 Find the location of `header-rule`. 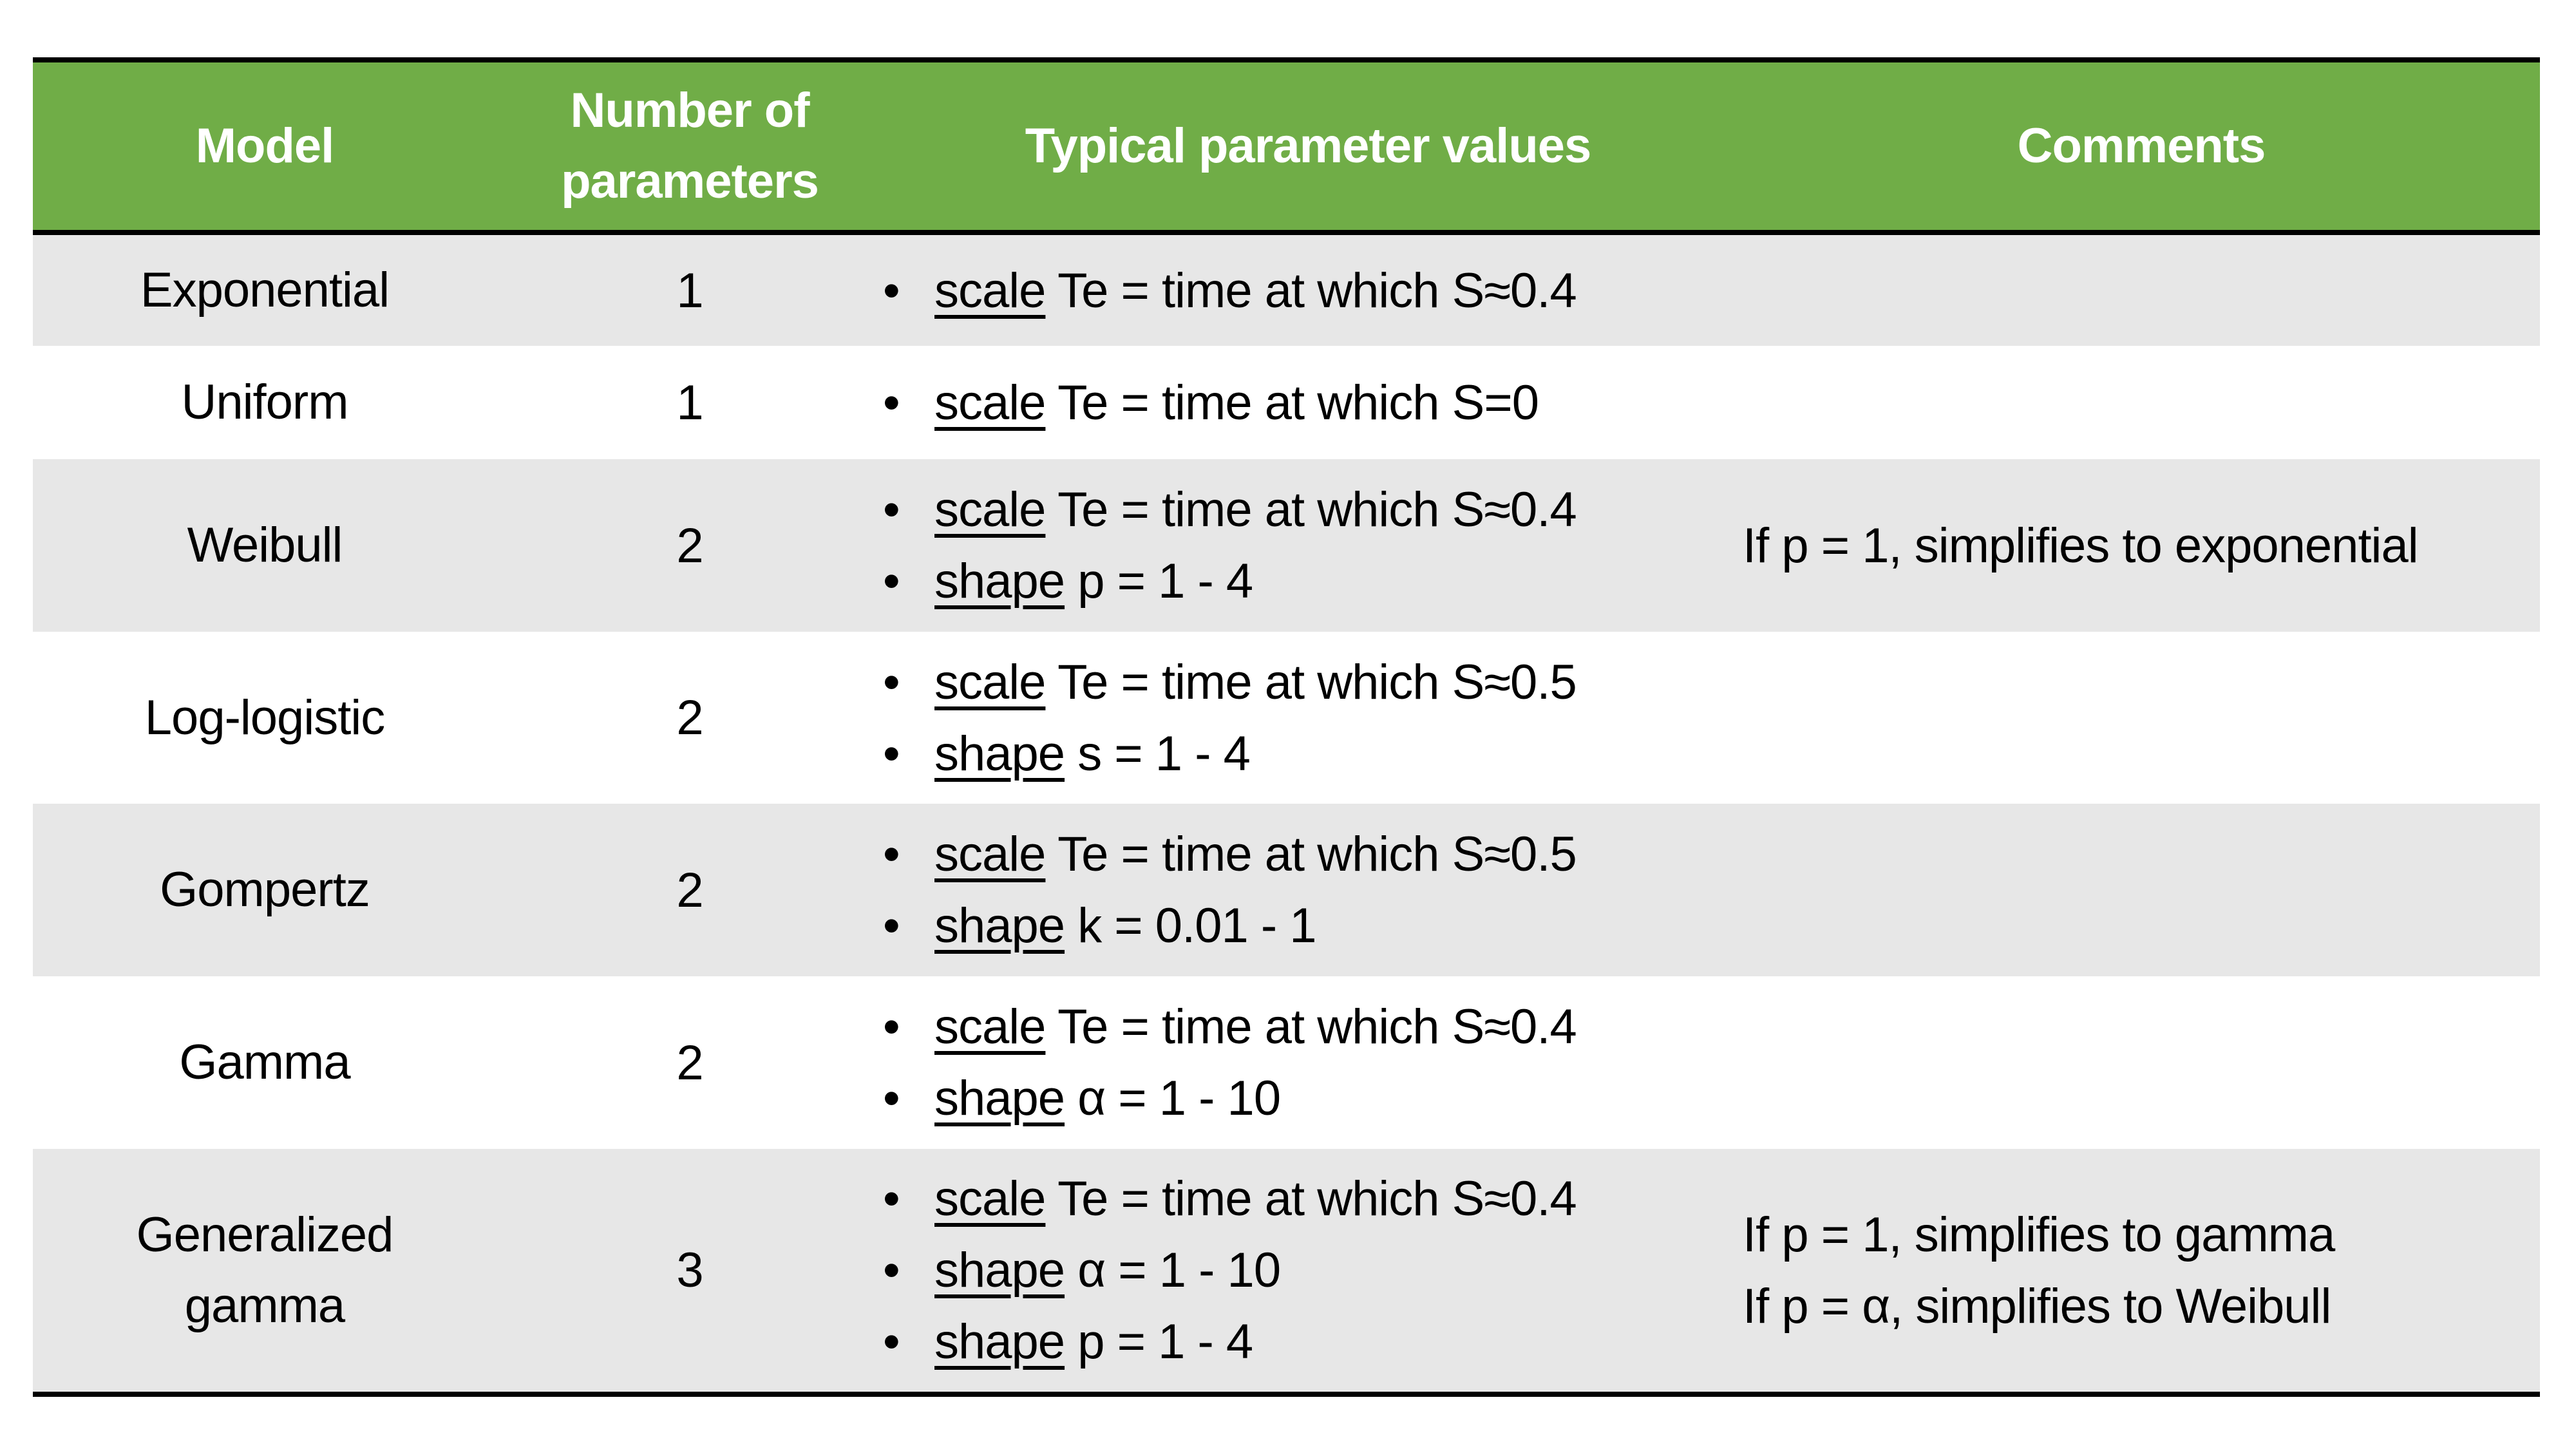

header-rule is located at coordinates (1287, 232).